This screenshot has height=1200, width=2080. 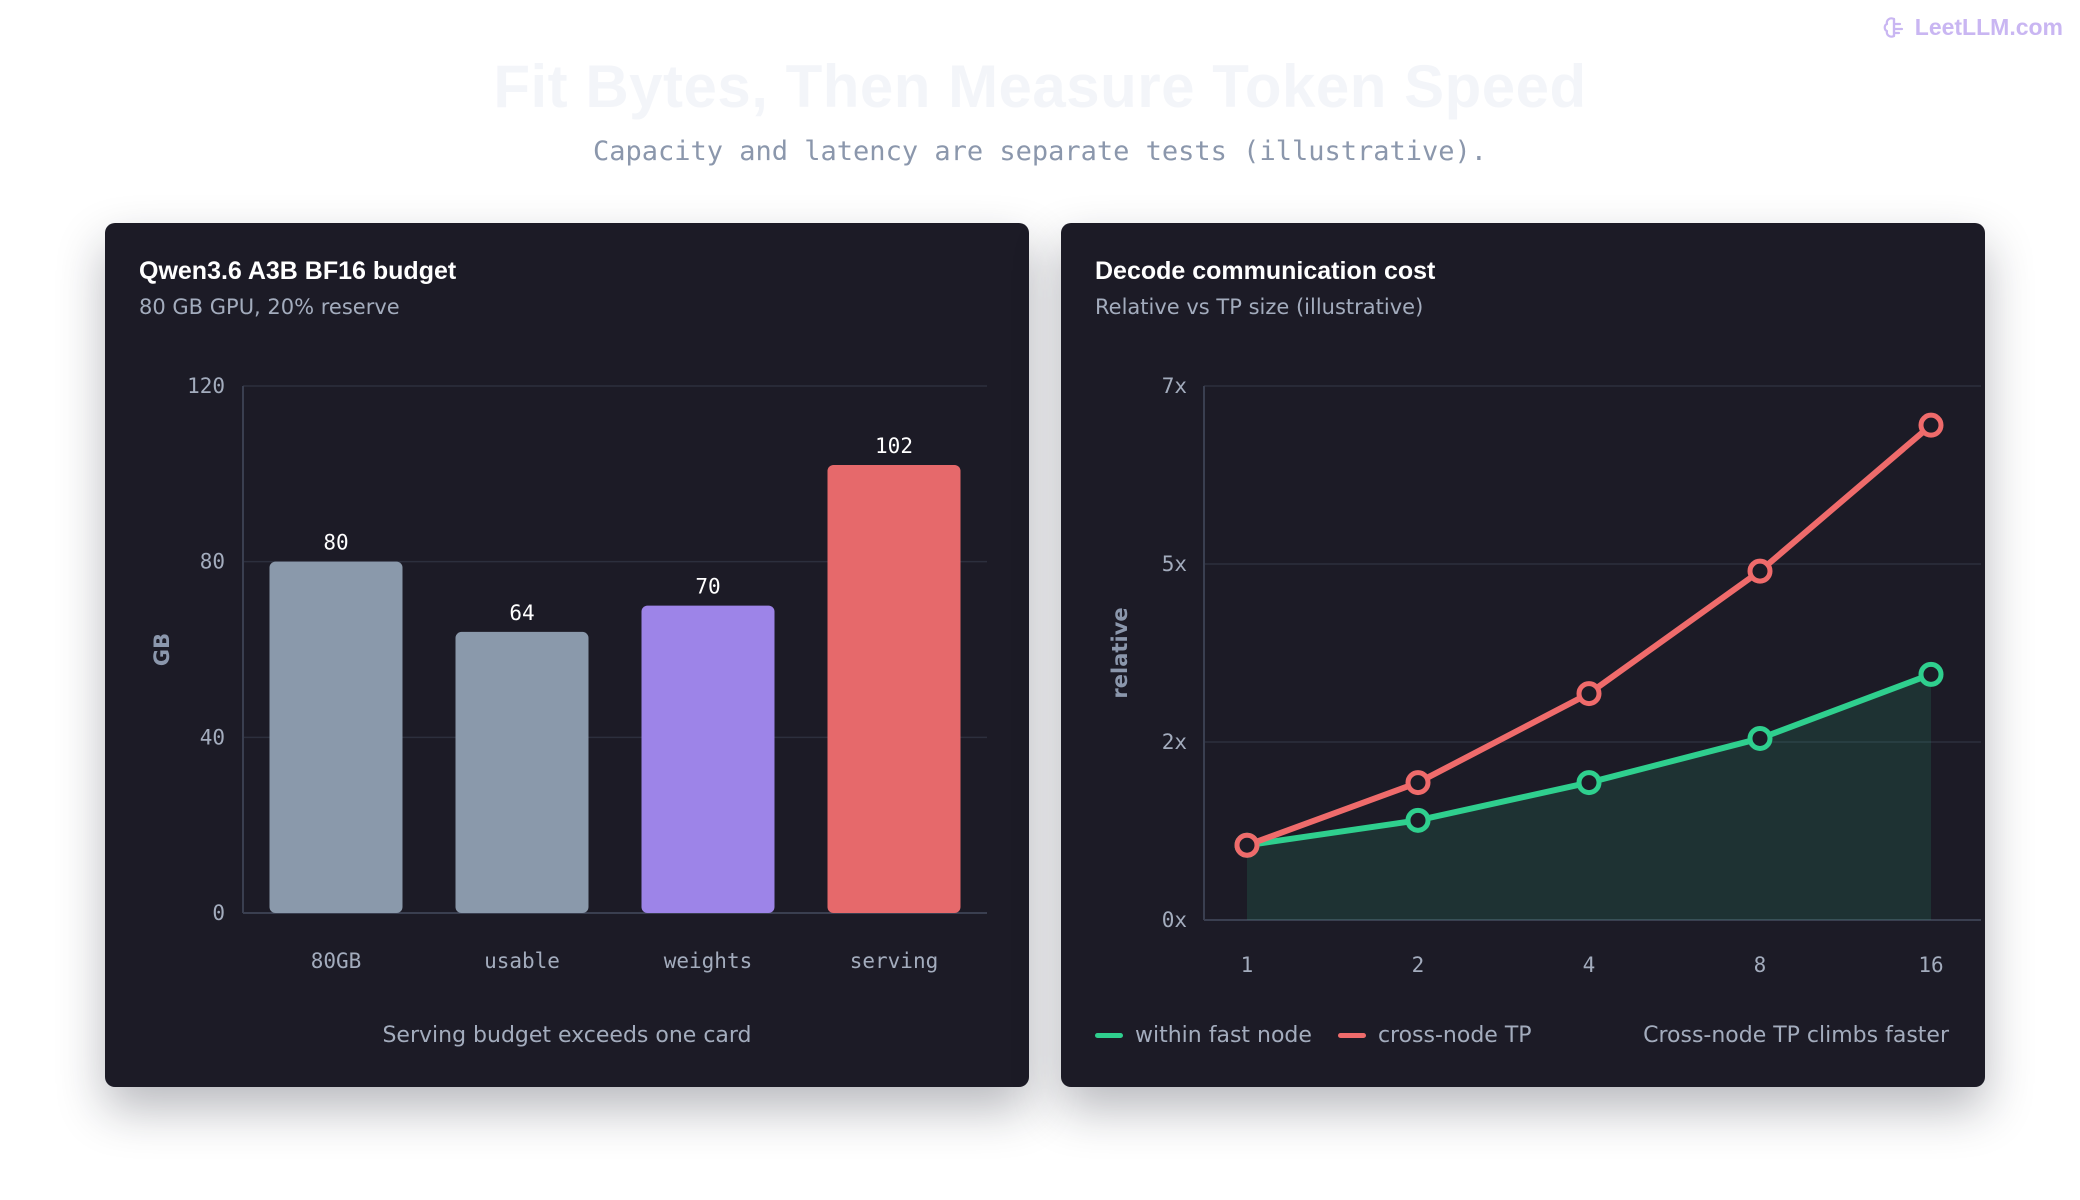 What do you see at coordinates (894, 961) in the screenshot?
I see `x-category-label: serving` at bounding box center [894, 961].